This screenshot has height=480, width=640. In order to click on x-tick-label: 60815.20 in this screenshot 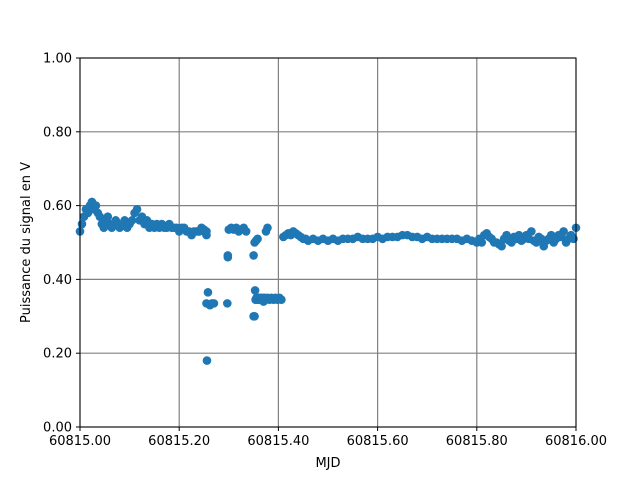, I will do `click(179, 441)`.